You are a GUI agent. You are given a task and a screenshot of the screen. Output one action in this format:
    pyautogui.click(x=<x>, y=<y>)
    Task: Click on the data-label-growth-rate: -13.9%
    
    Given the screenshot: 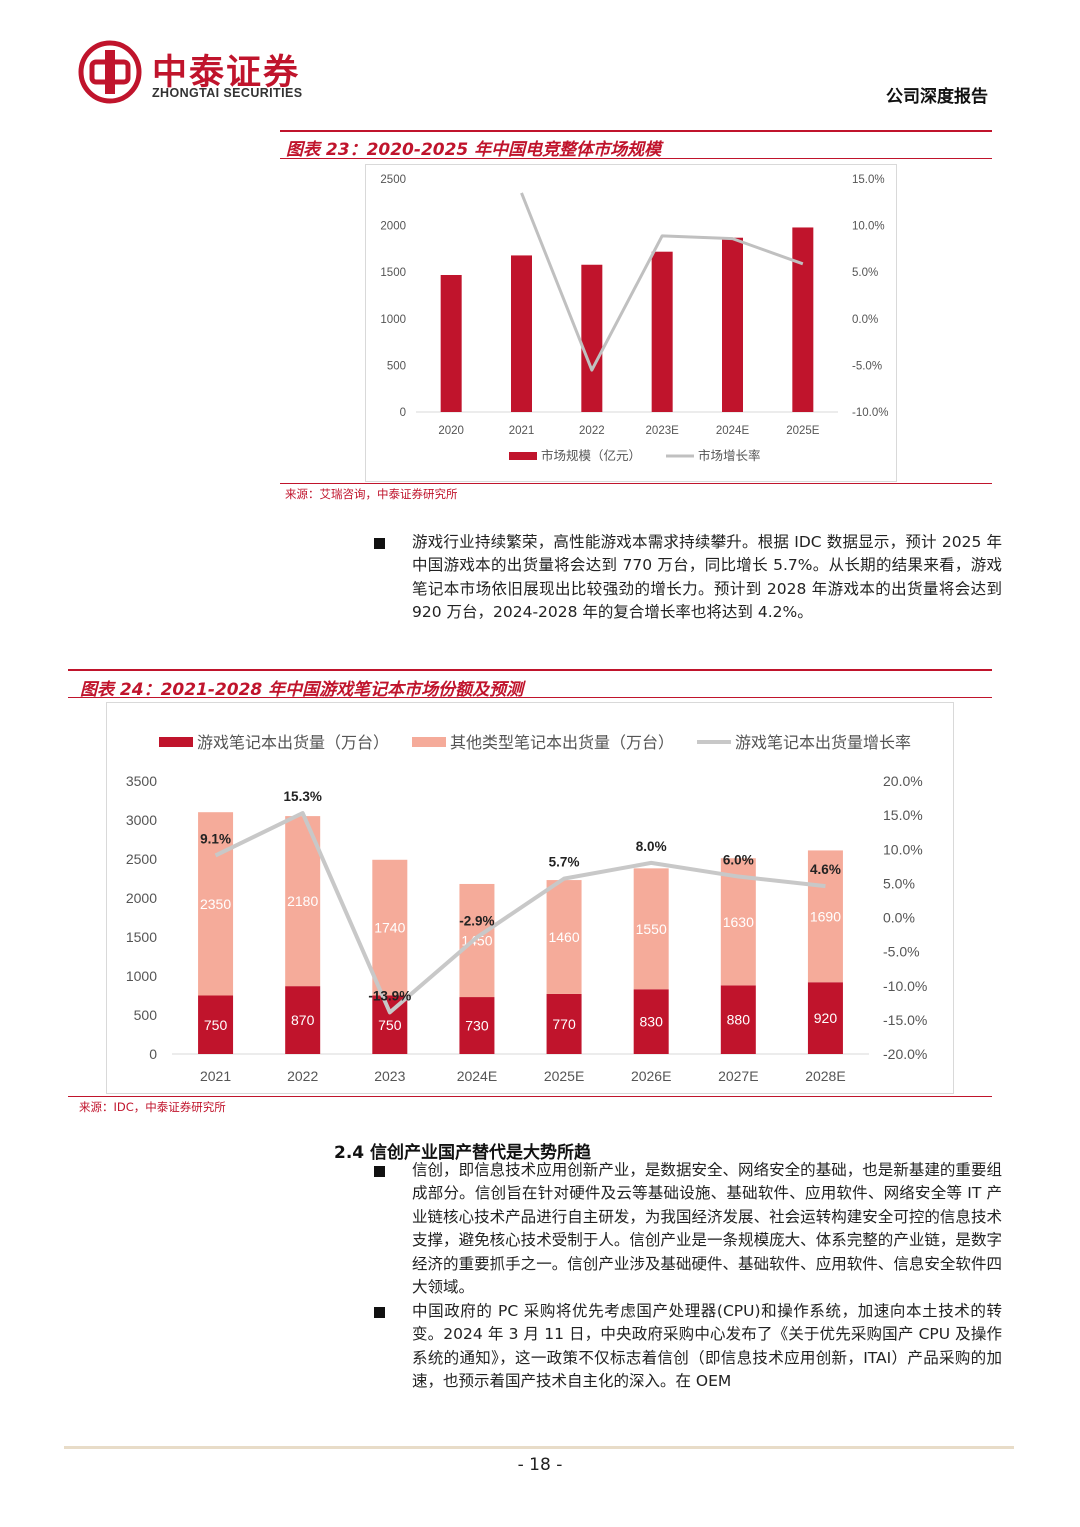 What is the action you would take?
    pyautogui.click(x=389, y=995)
    